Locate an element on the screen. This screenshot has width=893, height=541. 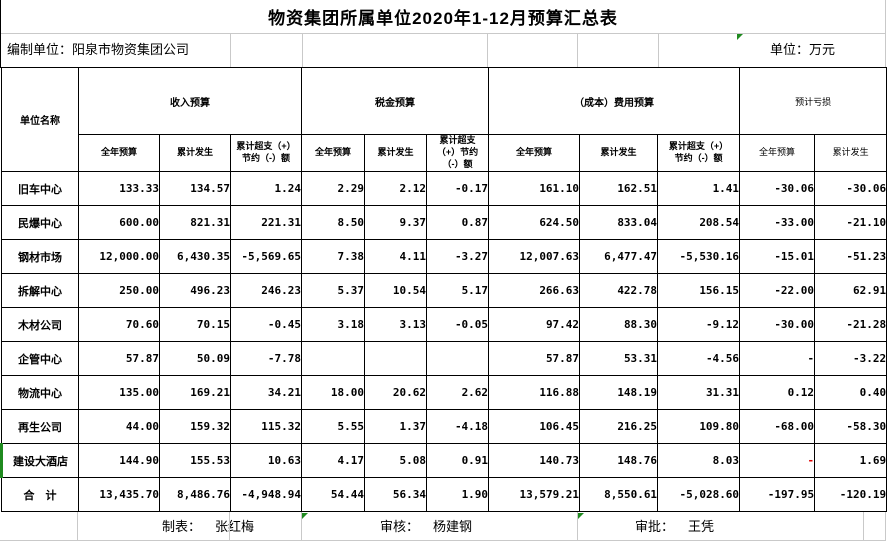
col-header-cost-accum: 累计发生 is located at coordinates (619, 153).